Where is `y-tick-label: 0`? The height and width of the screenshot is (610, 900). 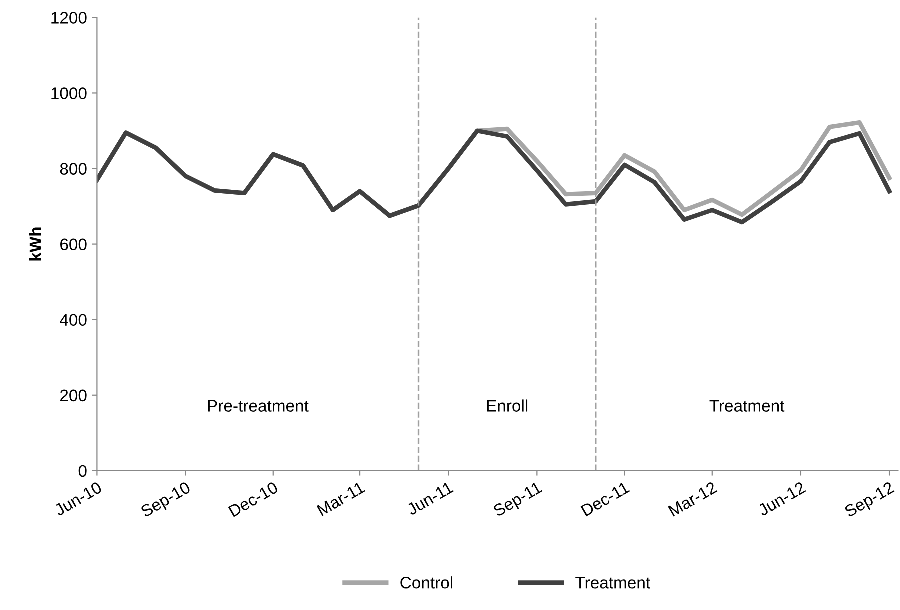
y-tick-label: 0 is located at coordinates (82, 471).